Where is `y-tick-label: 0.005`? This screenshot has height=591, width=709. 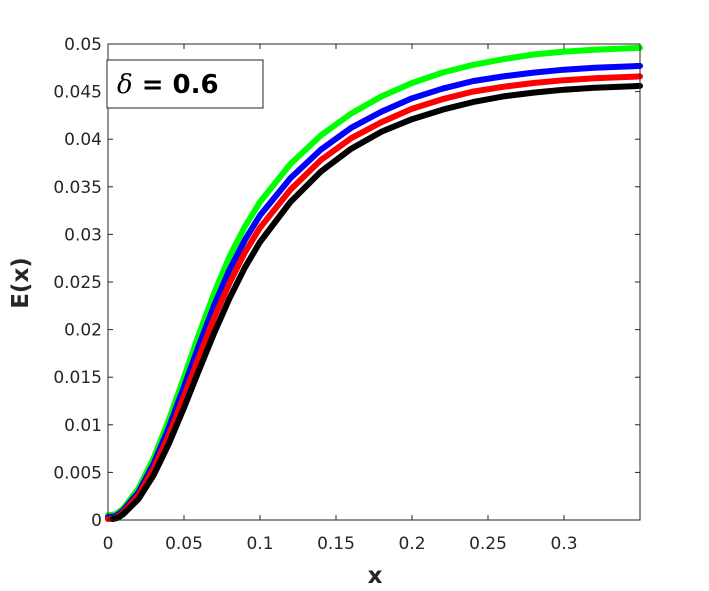
y-tick-label: 0.005 is located at coordinates (77, 473).